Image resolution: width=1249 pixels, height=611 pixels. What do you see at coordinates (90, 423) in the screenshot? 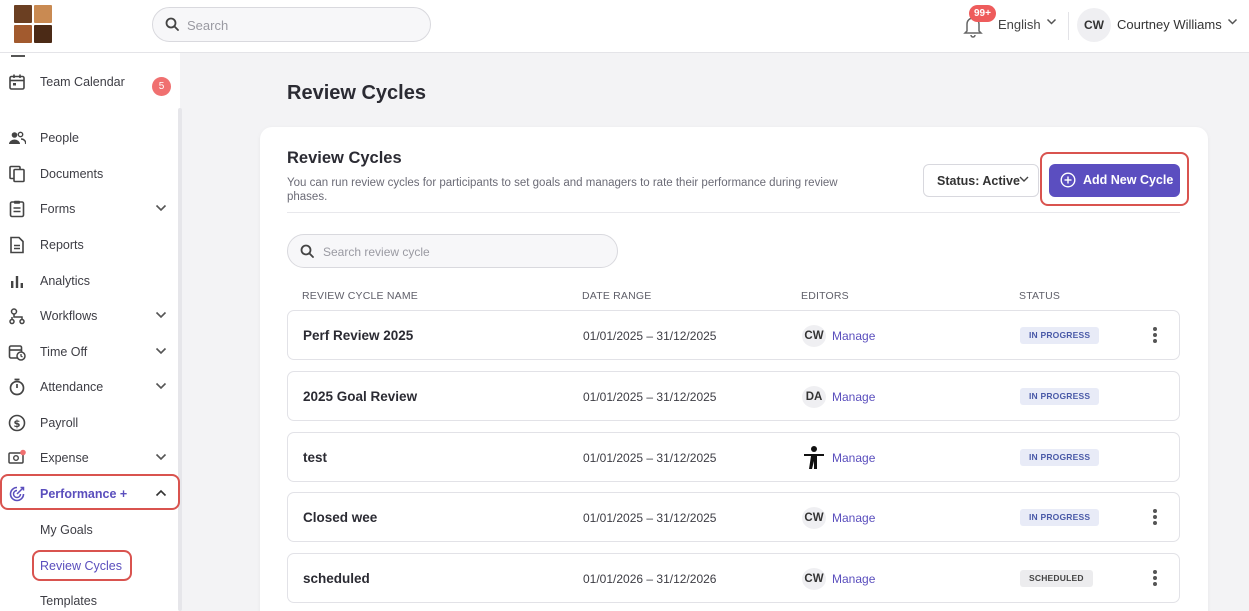
I see `sidebar-item-payroll: $ Payroll` at bounding box center [90, 423].